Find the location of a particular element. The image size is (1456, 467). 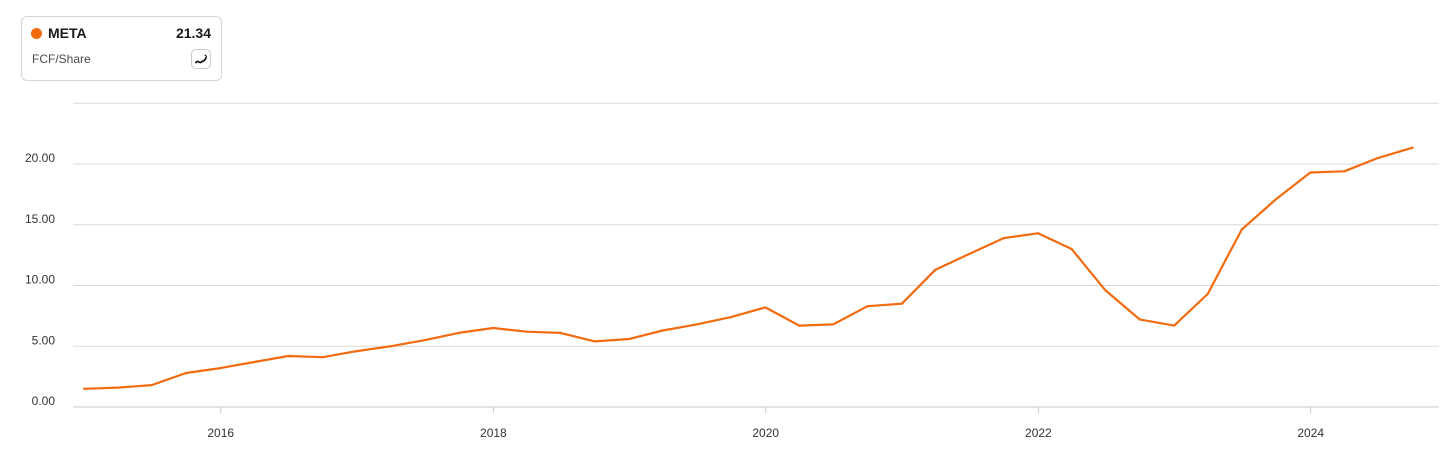

y-tick-label: 5.00 is located at coordinates (44, 340).